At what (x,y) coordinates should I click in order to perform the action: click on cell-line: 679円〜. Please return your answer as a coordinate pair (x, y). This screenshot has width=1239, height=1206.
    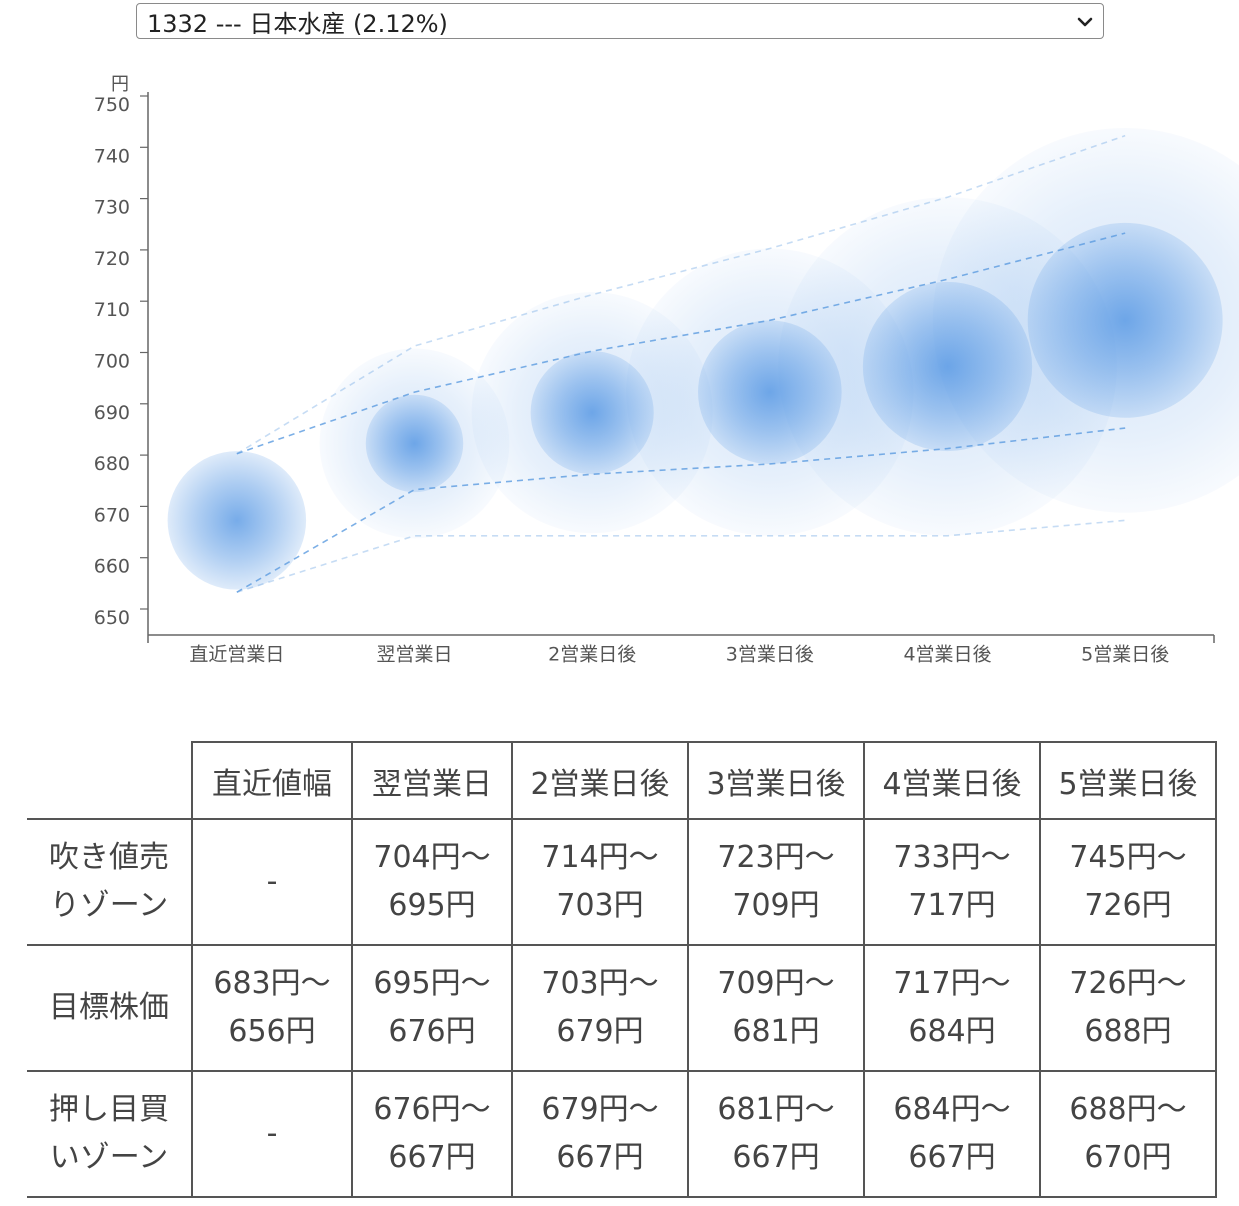
    Looking at the image, I should click on (600, 1109).